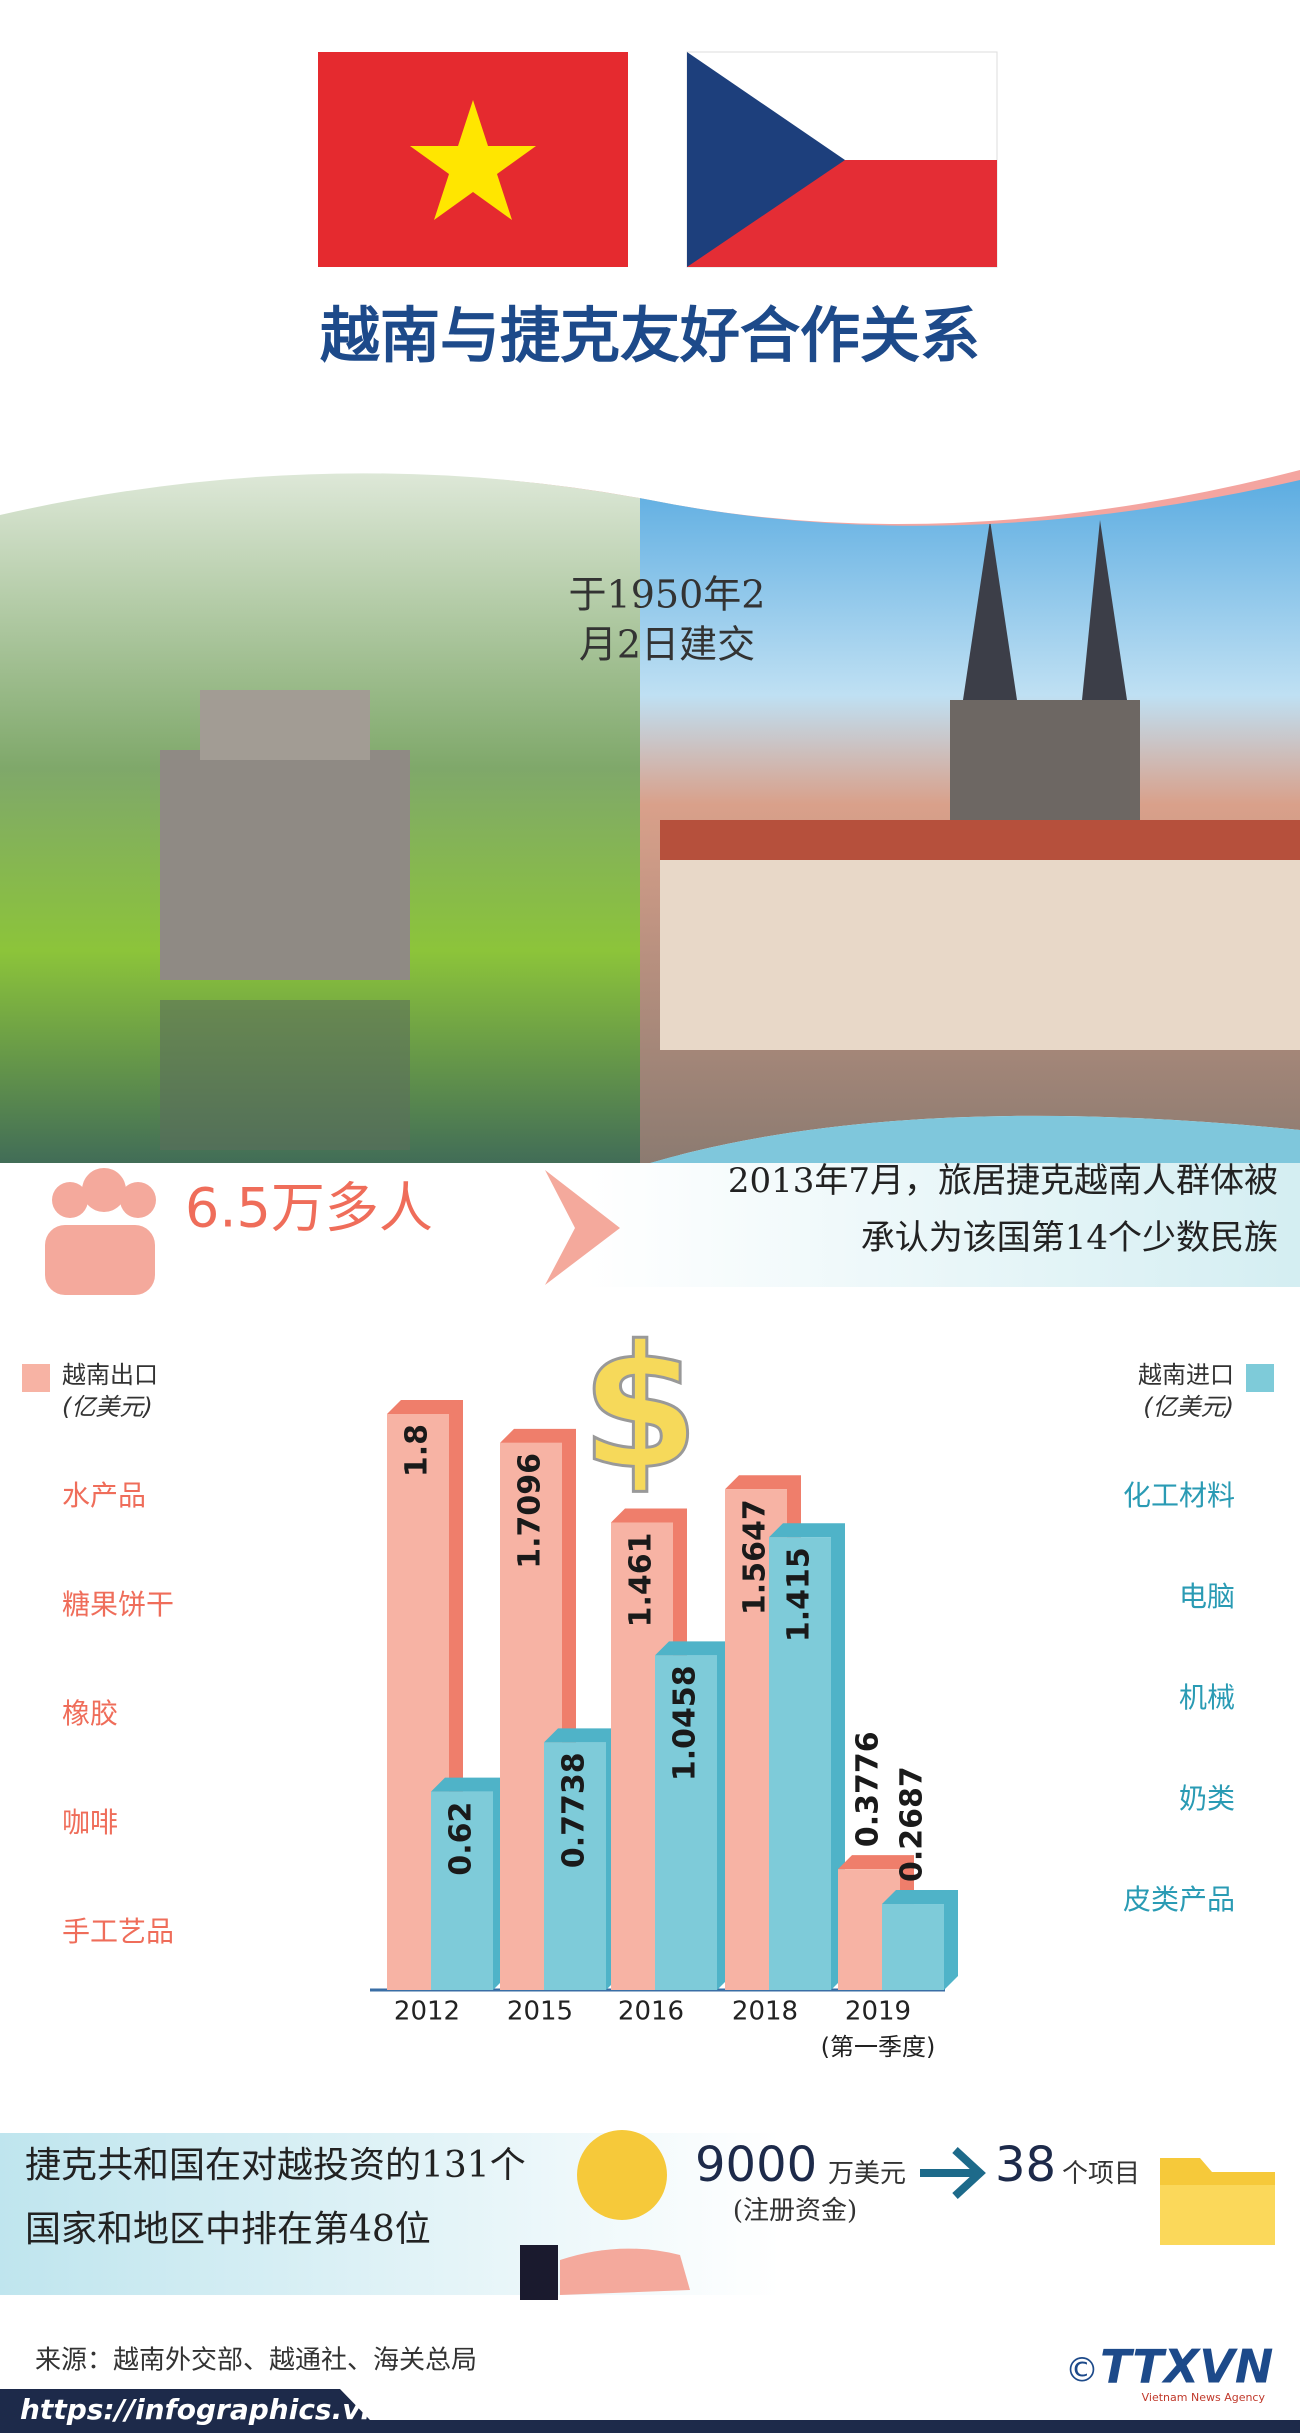  Describe the element at coordinates (90, 1713) in the screenshot. I see `product-label: 橡胶` at that location.